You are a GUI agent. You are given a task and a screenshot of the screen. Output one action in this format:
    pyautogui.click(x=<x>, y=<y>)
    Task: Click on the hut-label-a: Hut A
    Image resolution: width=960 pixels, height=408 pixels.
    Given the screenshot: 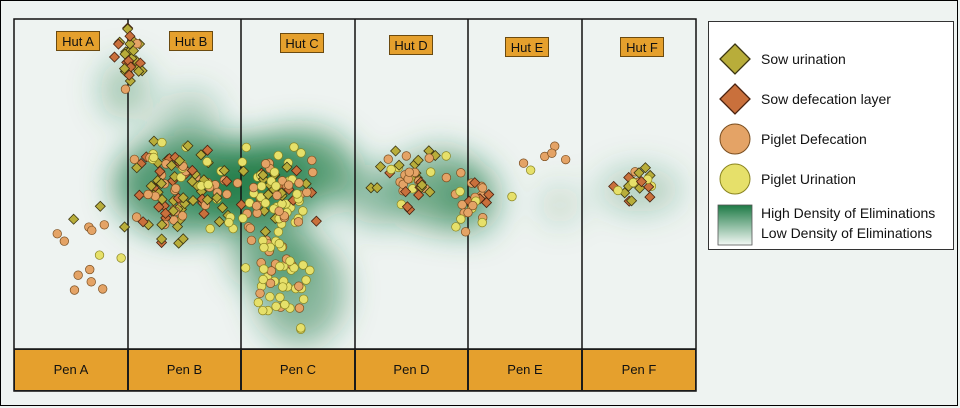 What is the action you would take?
    pyautogui.click(x=78, y=41)
    